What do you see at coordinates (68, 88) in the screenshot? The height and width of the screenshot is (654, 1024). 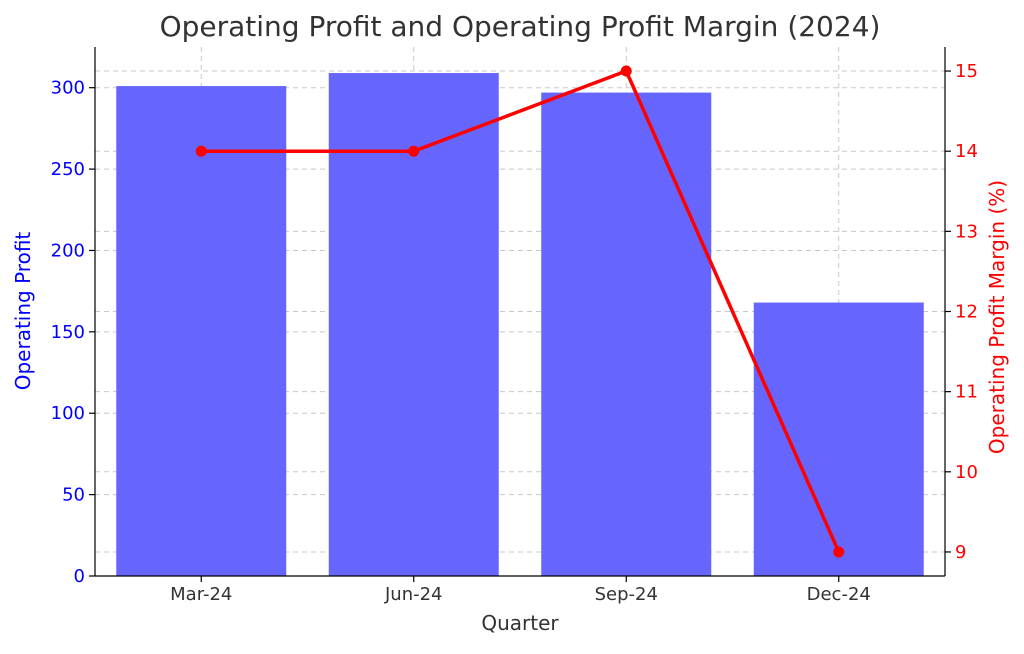 I see `left-y-tick-label: 300` at bounding box center [68, 88].